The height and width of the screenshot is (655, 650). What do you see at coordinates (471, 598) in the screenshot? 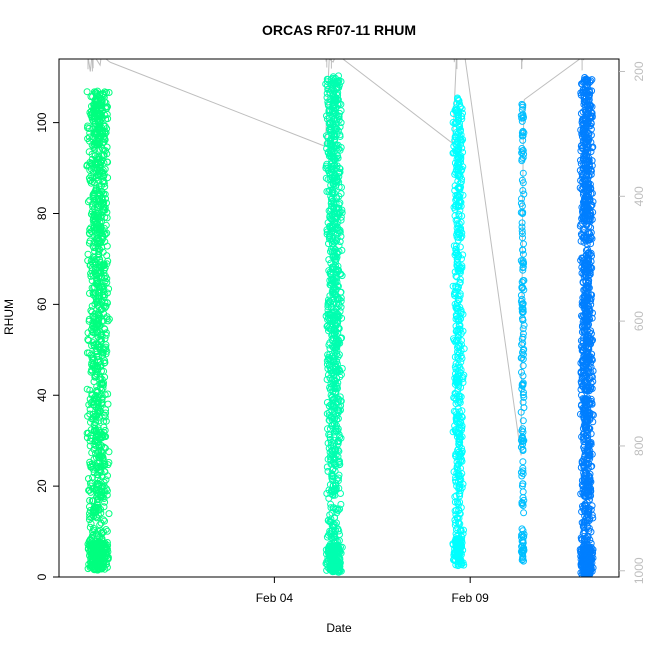
I see `x-tick-label: Feb 09` at bounding box center [471, 598].